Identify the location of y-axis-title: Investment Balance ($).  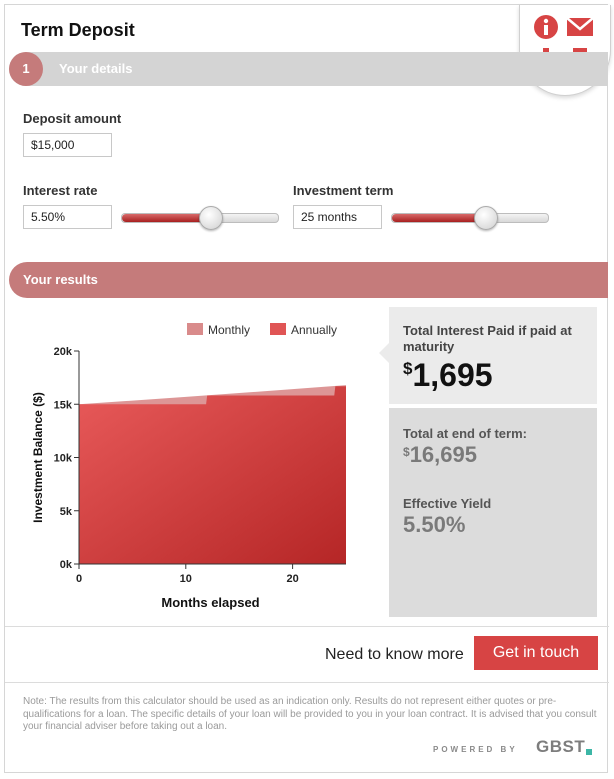
(38, 457).